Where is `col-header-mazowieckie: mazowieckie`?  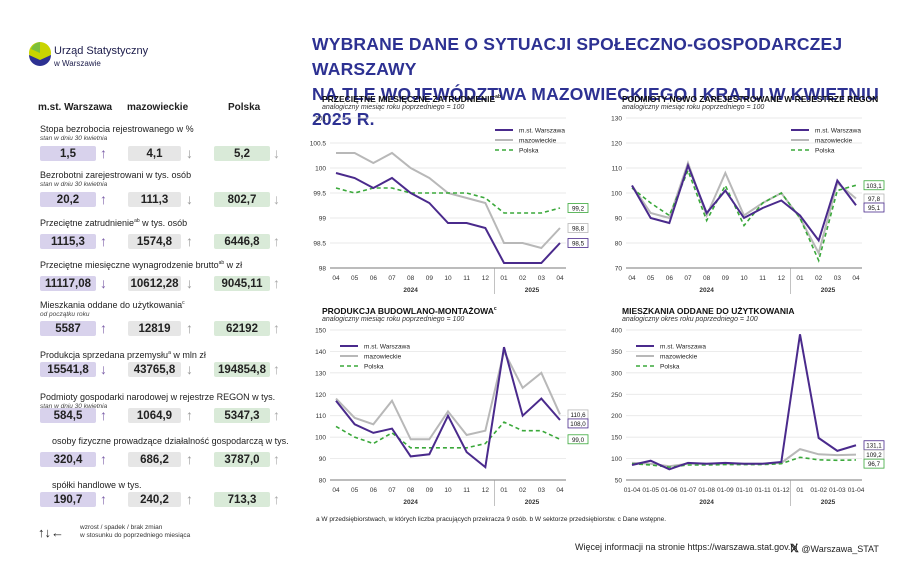 col-header-mazowieckie: mazowieckie is located at coordinates (158, 107).